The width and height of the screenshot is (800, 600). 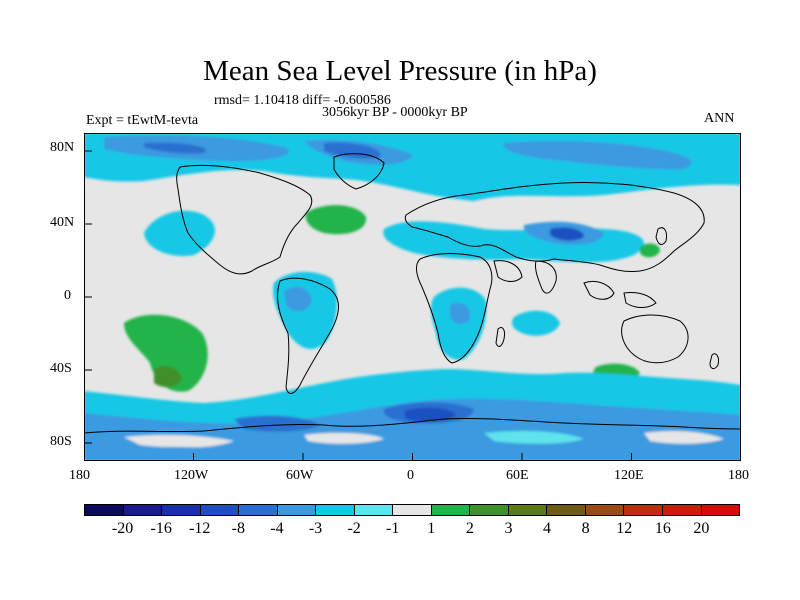 I want to click on colorbar-label: 20, so click(x=701, y=528).